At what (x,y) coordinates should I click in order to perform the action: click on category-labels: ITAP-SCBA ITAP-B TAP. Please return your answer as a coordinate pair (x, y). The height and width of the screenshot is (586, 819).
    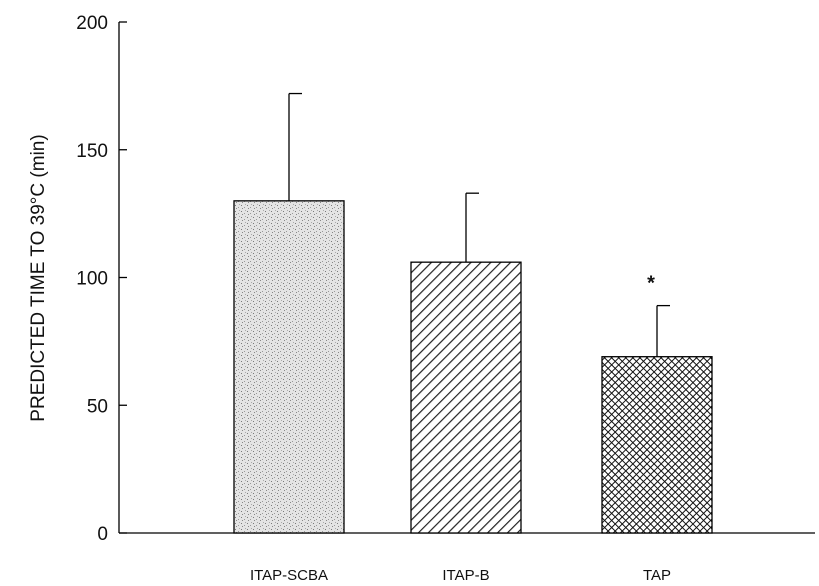
    Looking at the image, I should click on (460, 575).